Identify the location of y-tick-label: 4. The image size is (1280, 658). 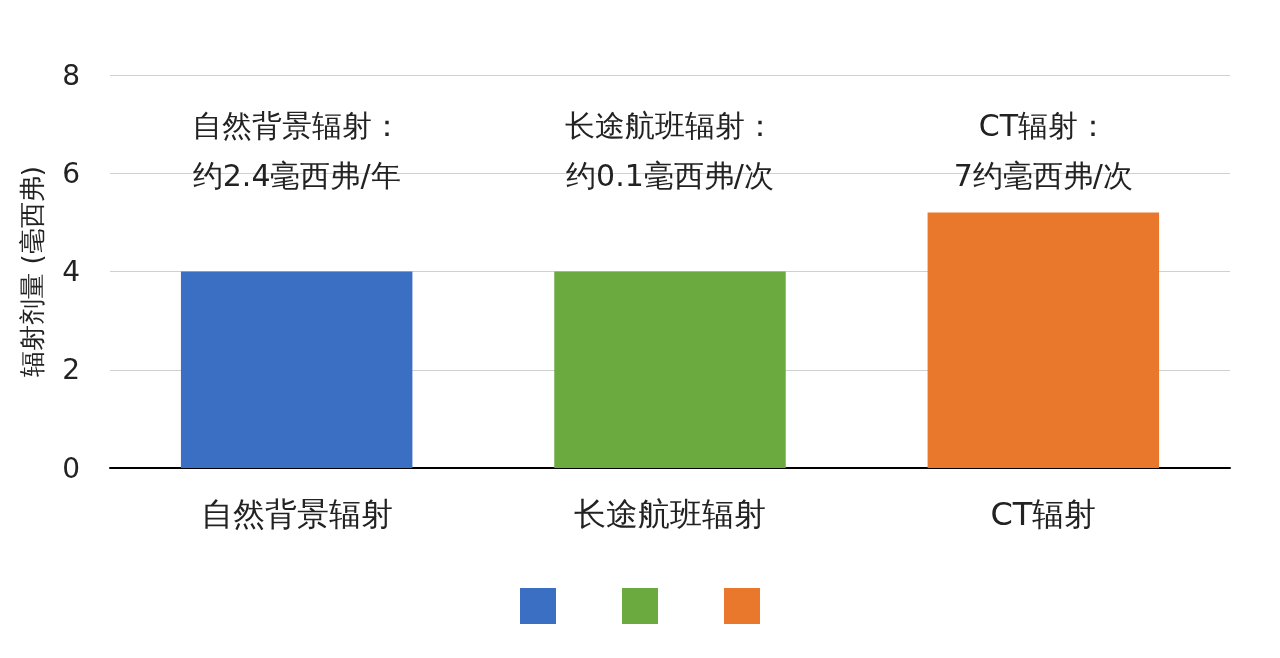
(71, 271).